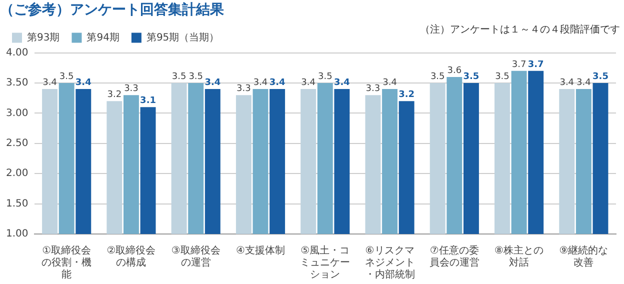 The width and height of the screenshot is (624, 284). I want to click on text: （注）アンケートは１～４の４段階評価です, so click(520, 30).